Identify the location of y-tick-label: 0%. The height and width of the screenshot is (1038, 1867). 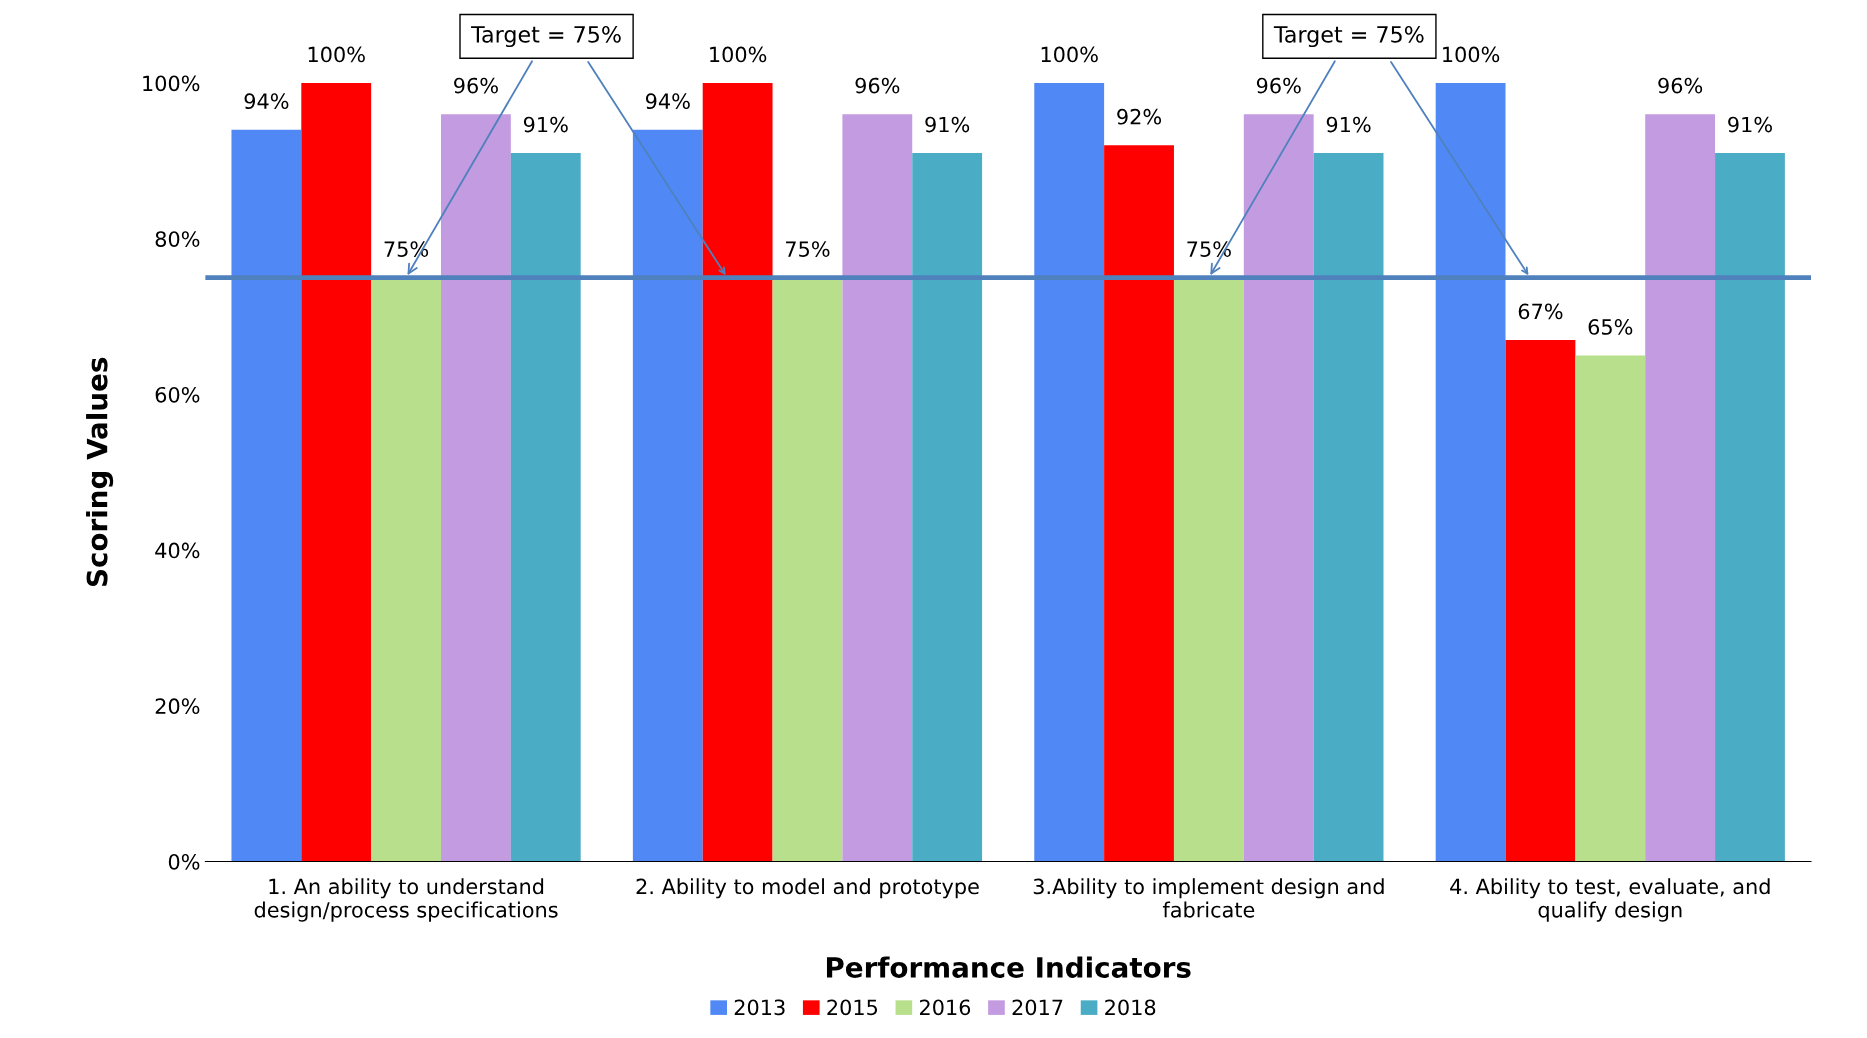
(184, 861).